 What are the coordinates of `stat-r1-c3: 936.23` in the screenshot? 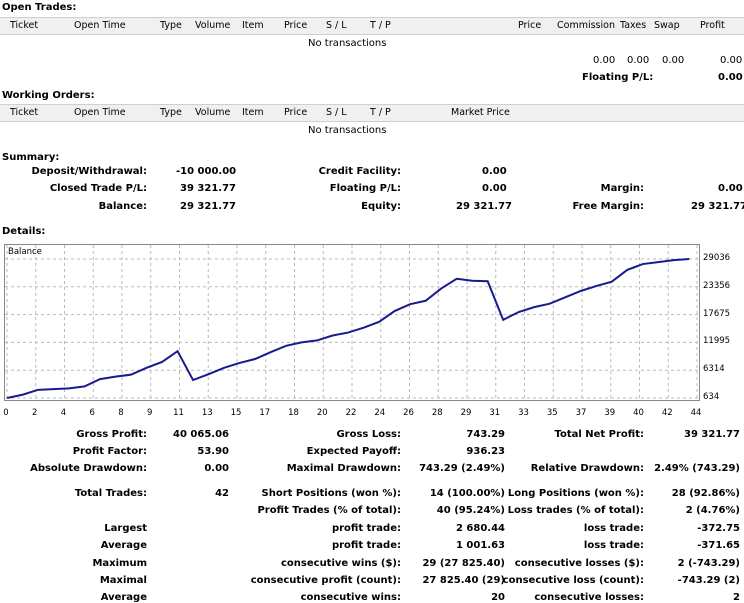 It's located at (485, 451).